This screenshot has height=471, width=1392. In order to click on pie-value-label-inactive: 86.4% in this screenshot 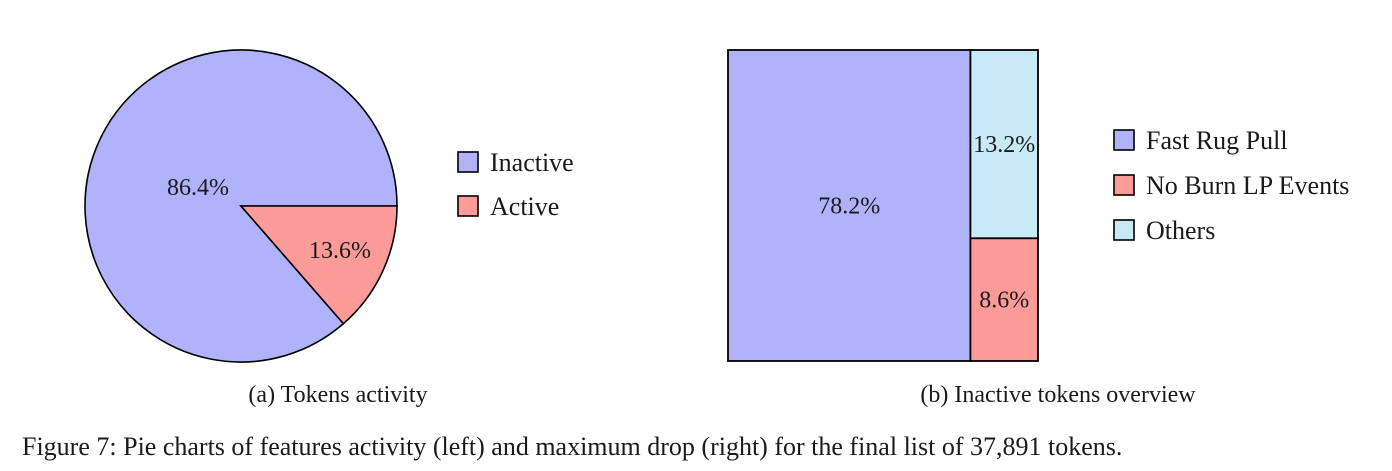, I will do `click(198, 188)`.